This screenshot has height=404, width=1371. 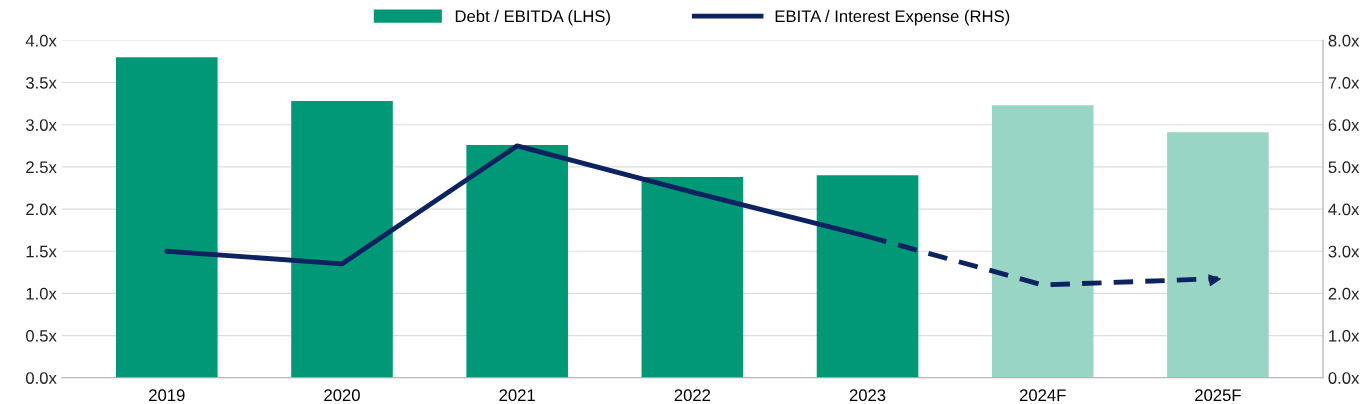 I want to click on y2-tick-label: 2.0x, so click(x=1344, y=293).